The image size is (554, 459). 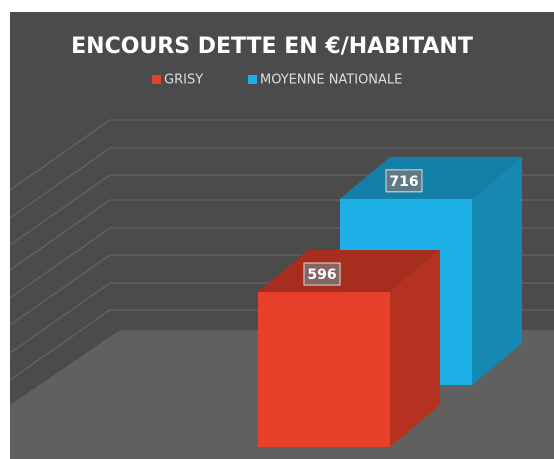 What do you see at coordinates (272, 46) in the screenshot?
I see `chart-title: ENCOURS DETTE EN €/HABITANT` at bounding box center [272, 46].